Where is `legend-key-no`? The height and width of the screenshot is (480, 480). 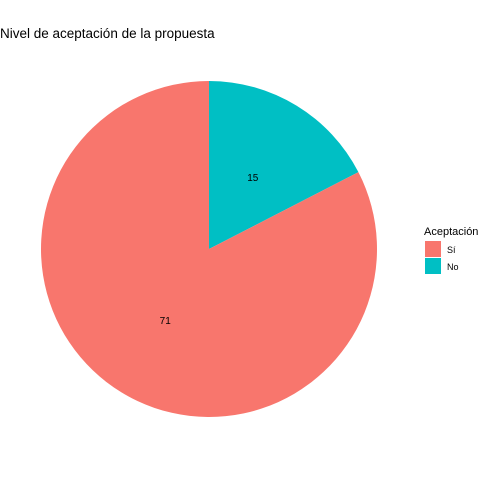
legend-key-no is located at coordinates (433, 266).